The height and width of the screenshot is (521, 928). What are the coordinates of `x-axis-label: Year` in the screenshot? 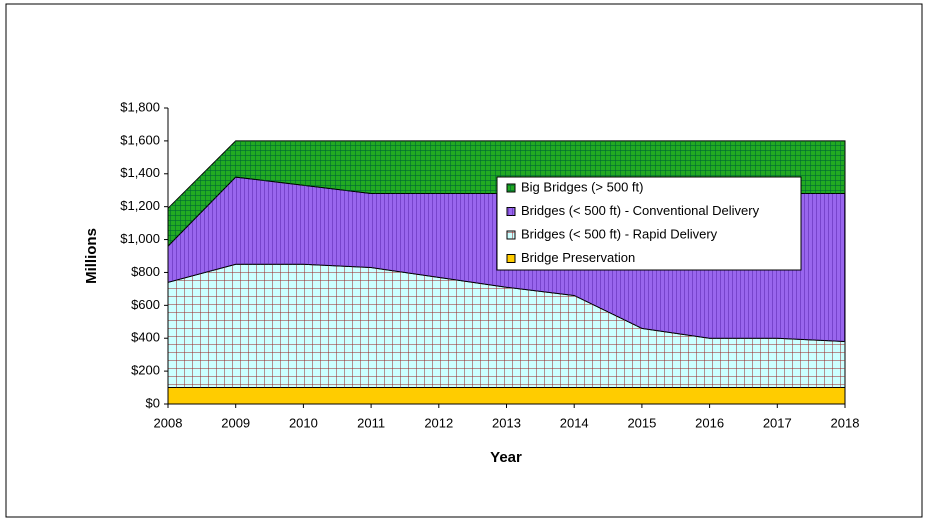 It's located at (506, 457).